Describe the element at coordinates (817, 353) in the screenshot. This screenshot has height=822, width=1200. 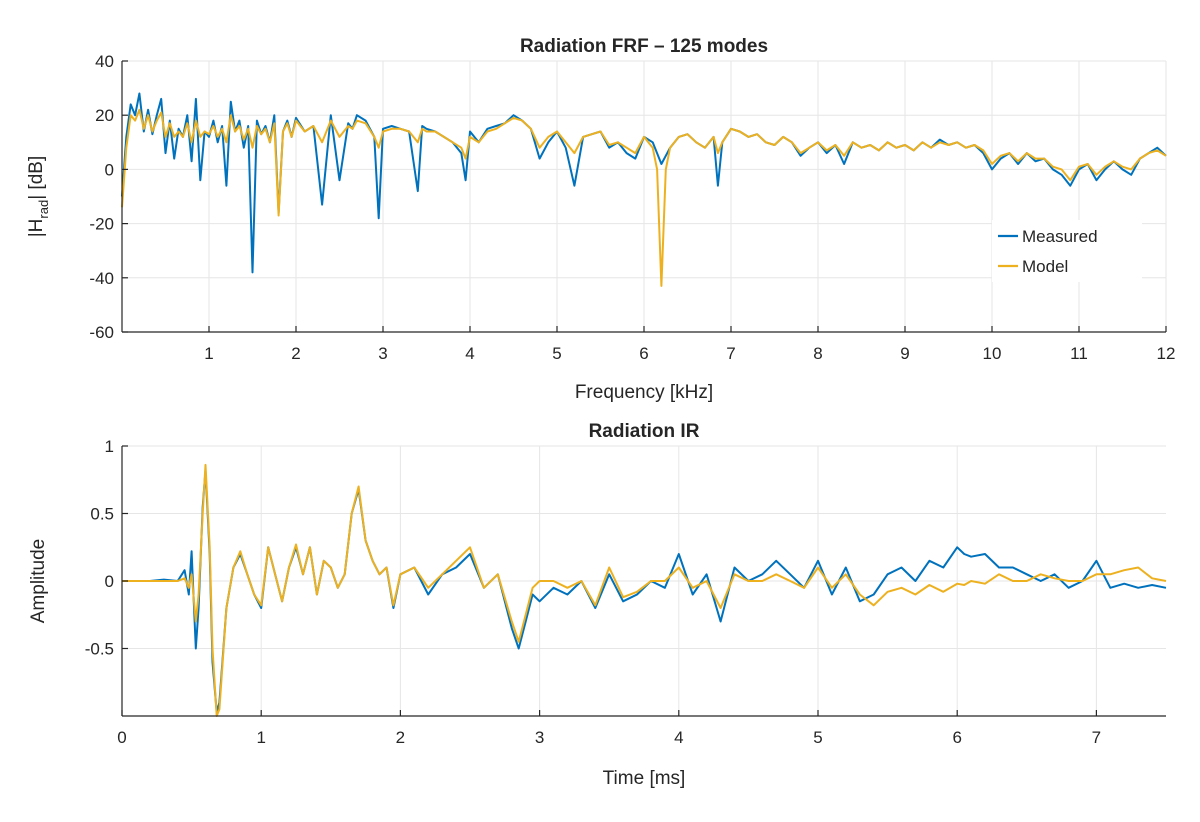
I see `frf-xtick-label-7: 8` at that location.